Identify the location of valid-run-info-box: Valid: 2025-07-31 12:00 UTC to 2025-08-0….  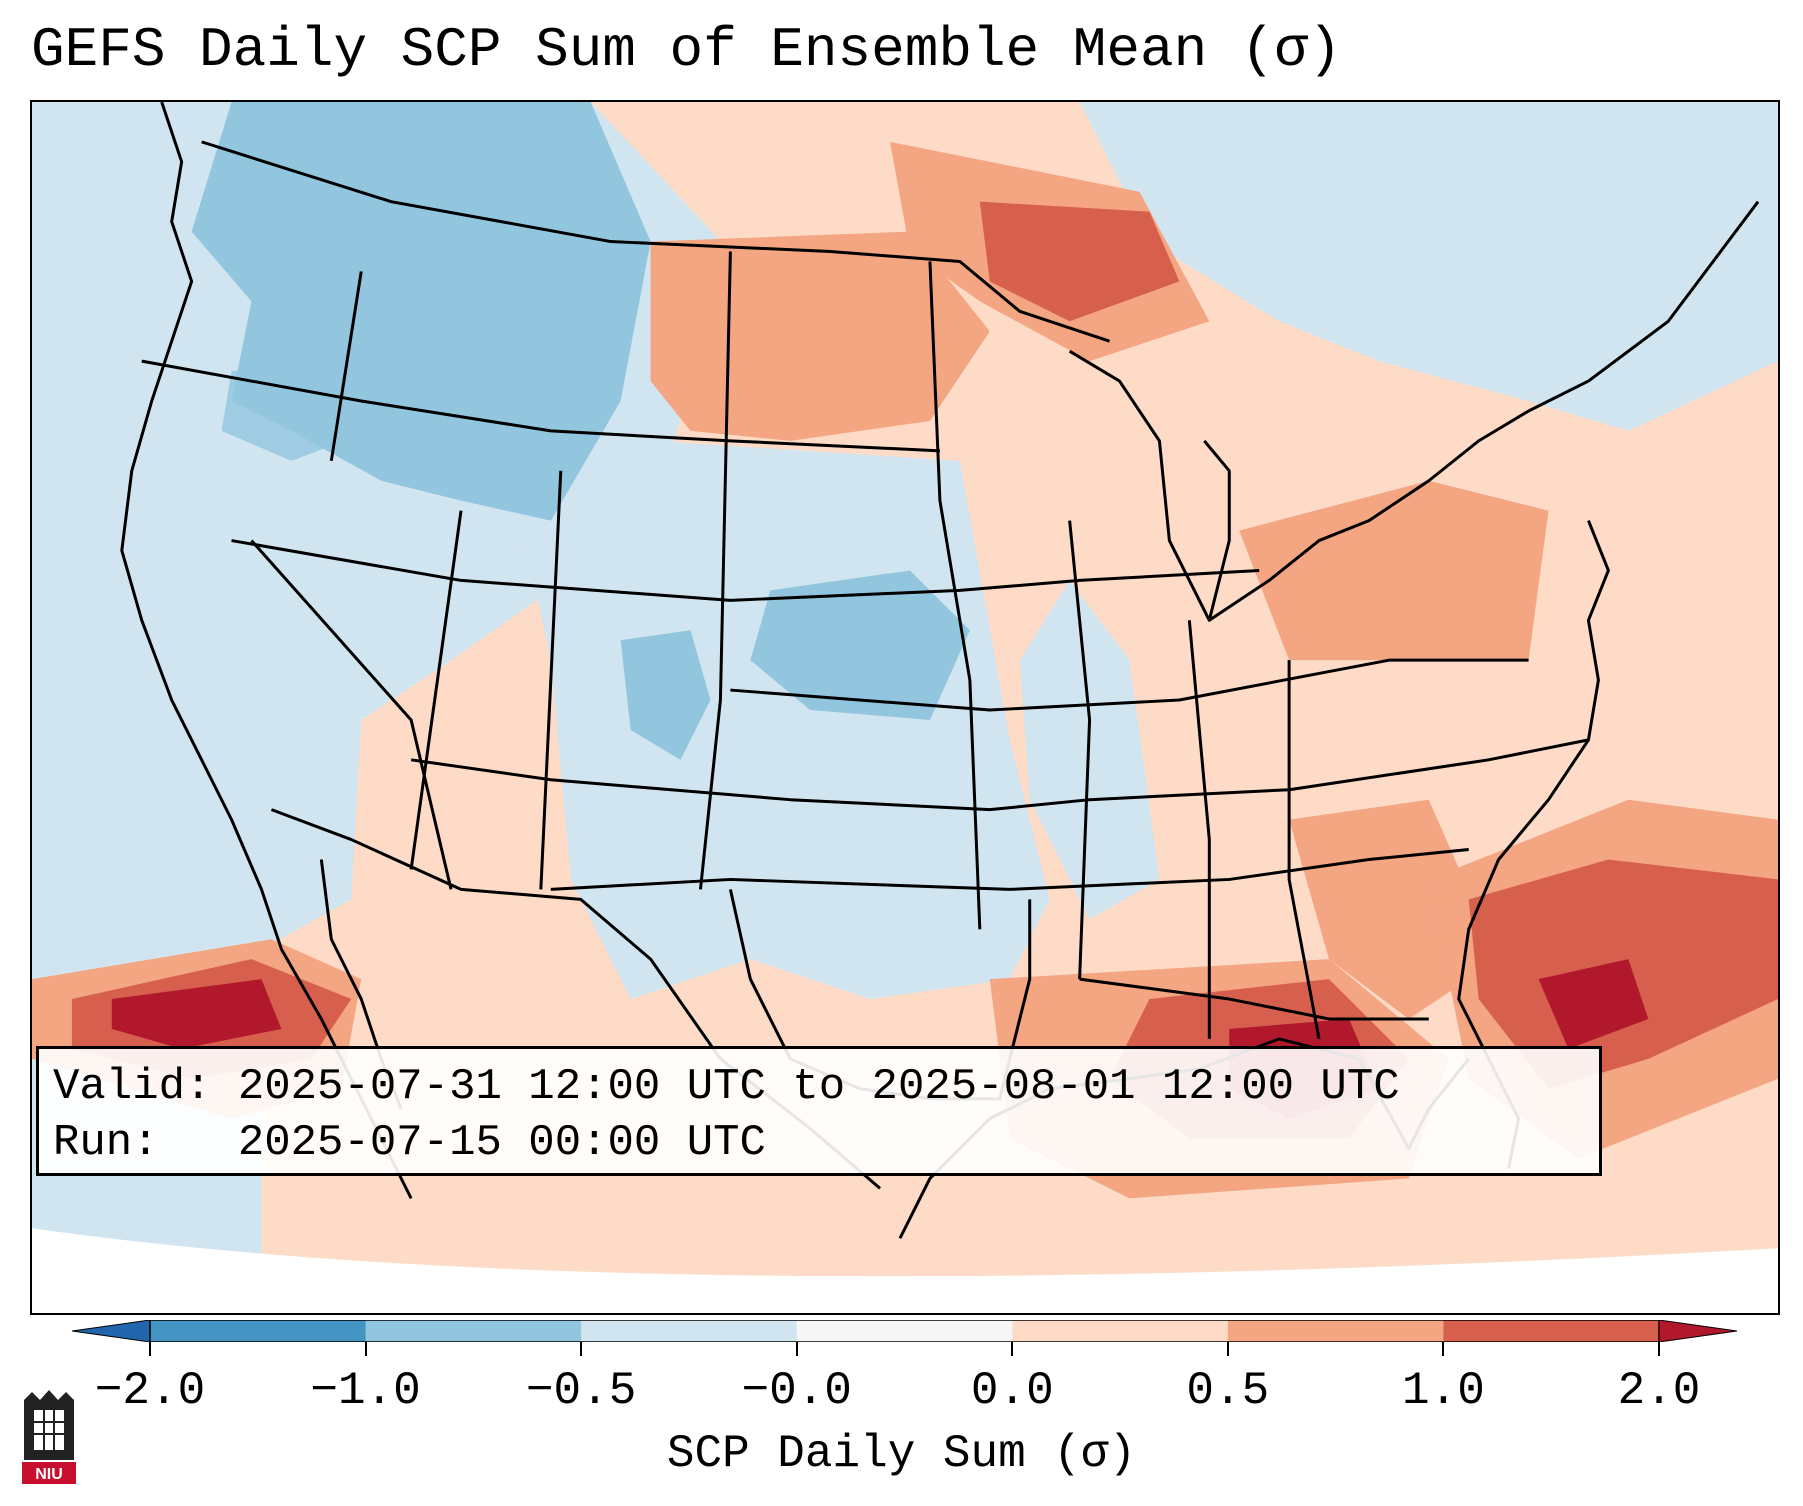
(819, 1111).